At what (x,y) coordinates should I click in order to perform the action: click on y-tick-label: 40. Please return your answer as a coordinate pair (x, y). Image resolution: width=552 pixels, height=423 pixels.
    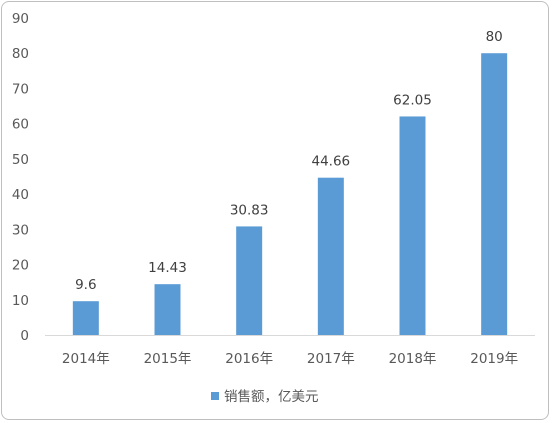
    Looking at the image, I should click on (20, 195).